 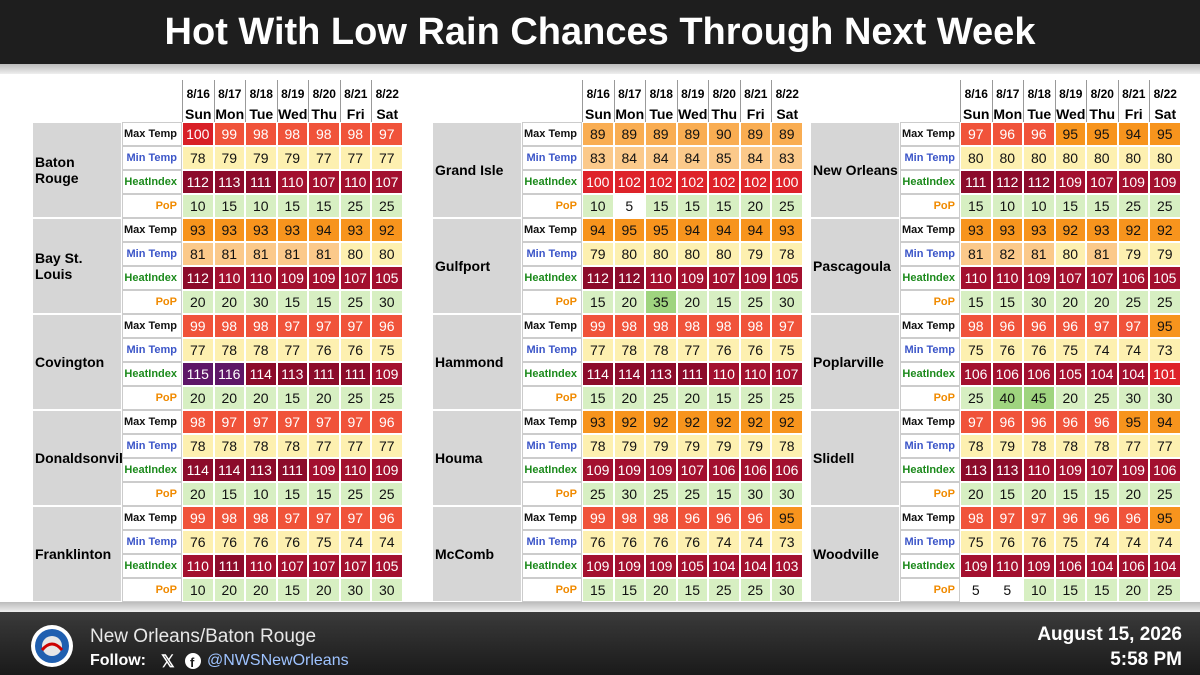 What do you see at coordinates (598, 206) in the screenshot?
I see `forecast-cell: 10` at bounding box center [598, 206].